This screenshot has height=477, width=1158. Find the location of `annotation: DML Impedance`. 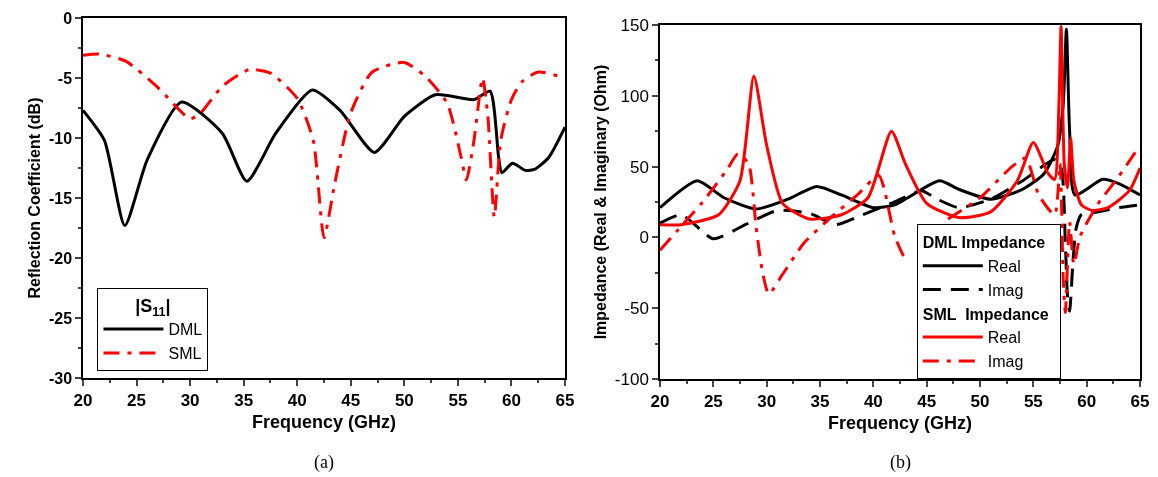

annotation: DML Impedance is located at coordinates (984, 243).